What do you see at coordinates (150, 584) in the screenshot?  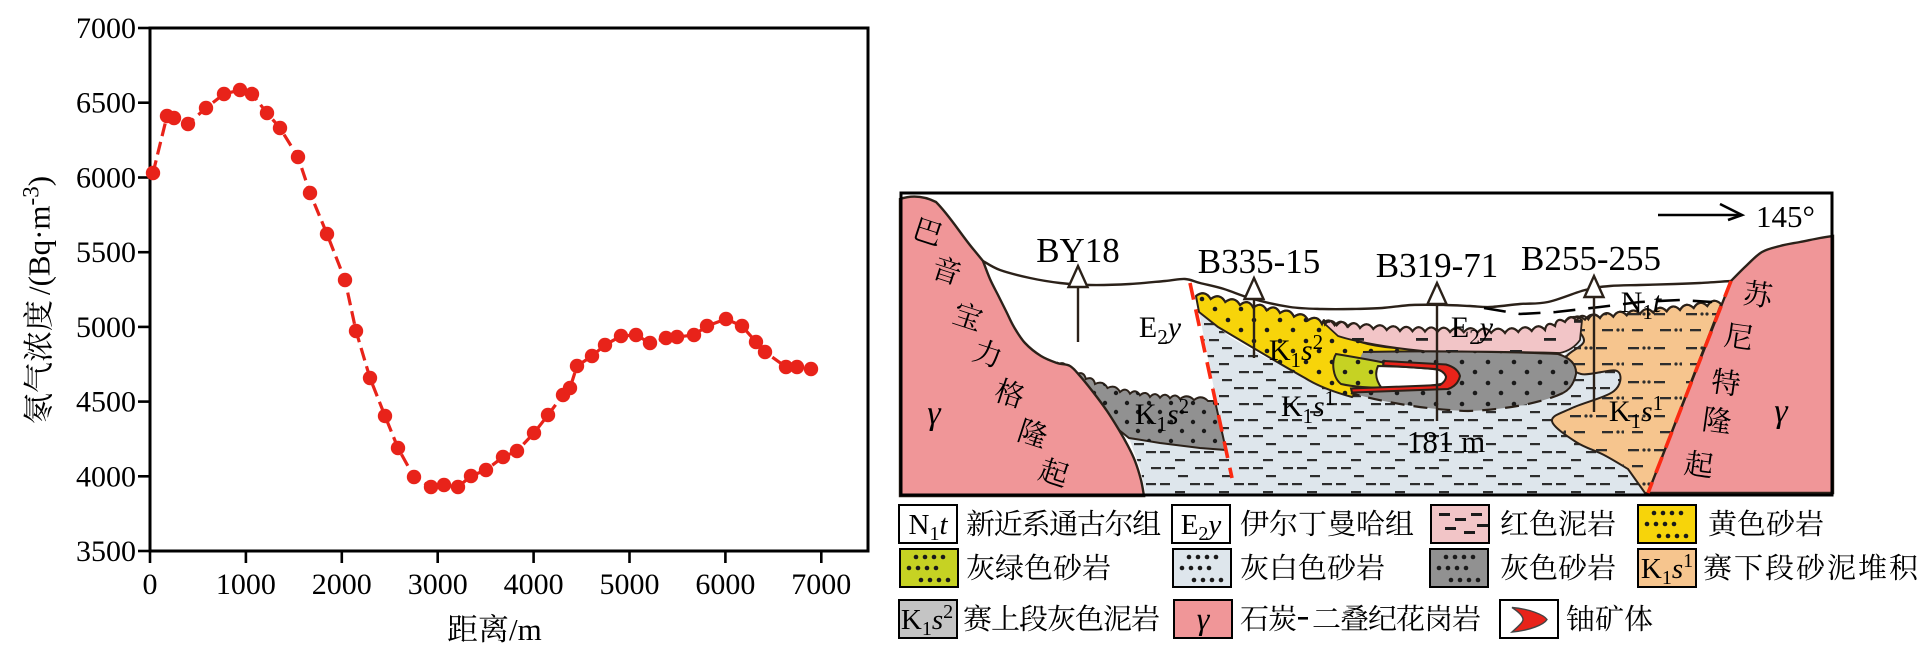 I see `svg-text: 0` at bounding box center [150, 584].